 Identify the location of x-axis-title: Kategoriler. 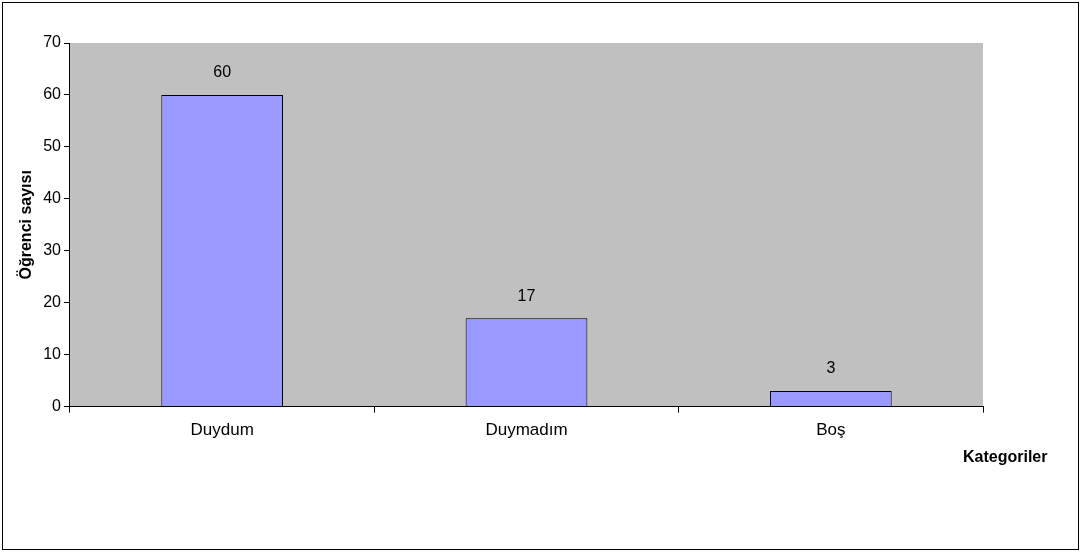
(1005, 457).